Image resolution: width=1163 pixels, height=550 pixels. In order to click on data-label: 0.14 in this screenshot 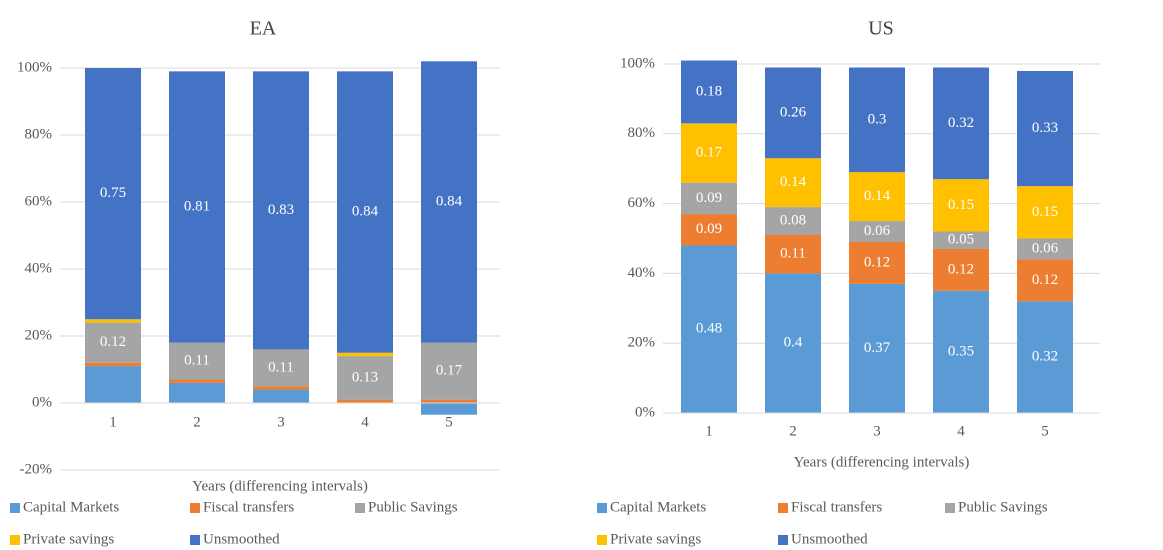, I will do `click(793, 182)`.